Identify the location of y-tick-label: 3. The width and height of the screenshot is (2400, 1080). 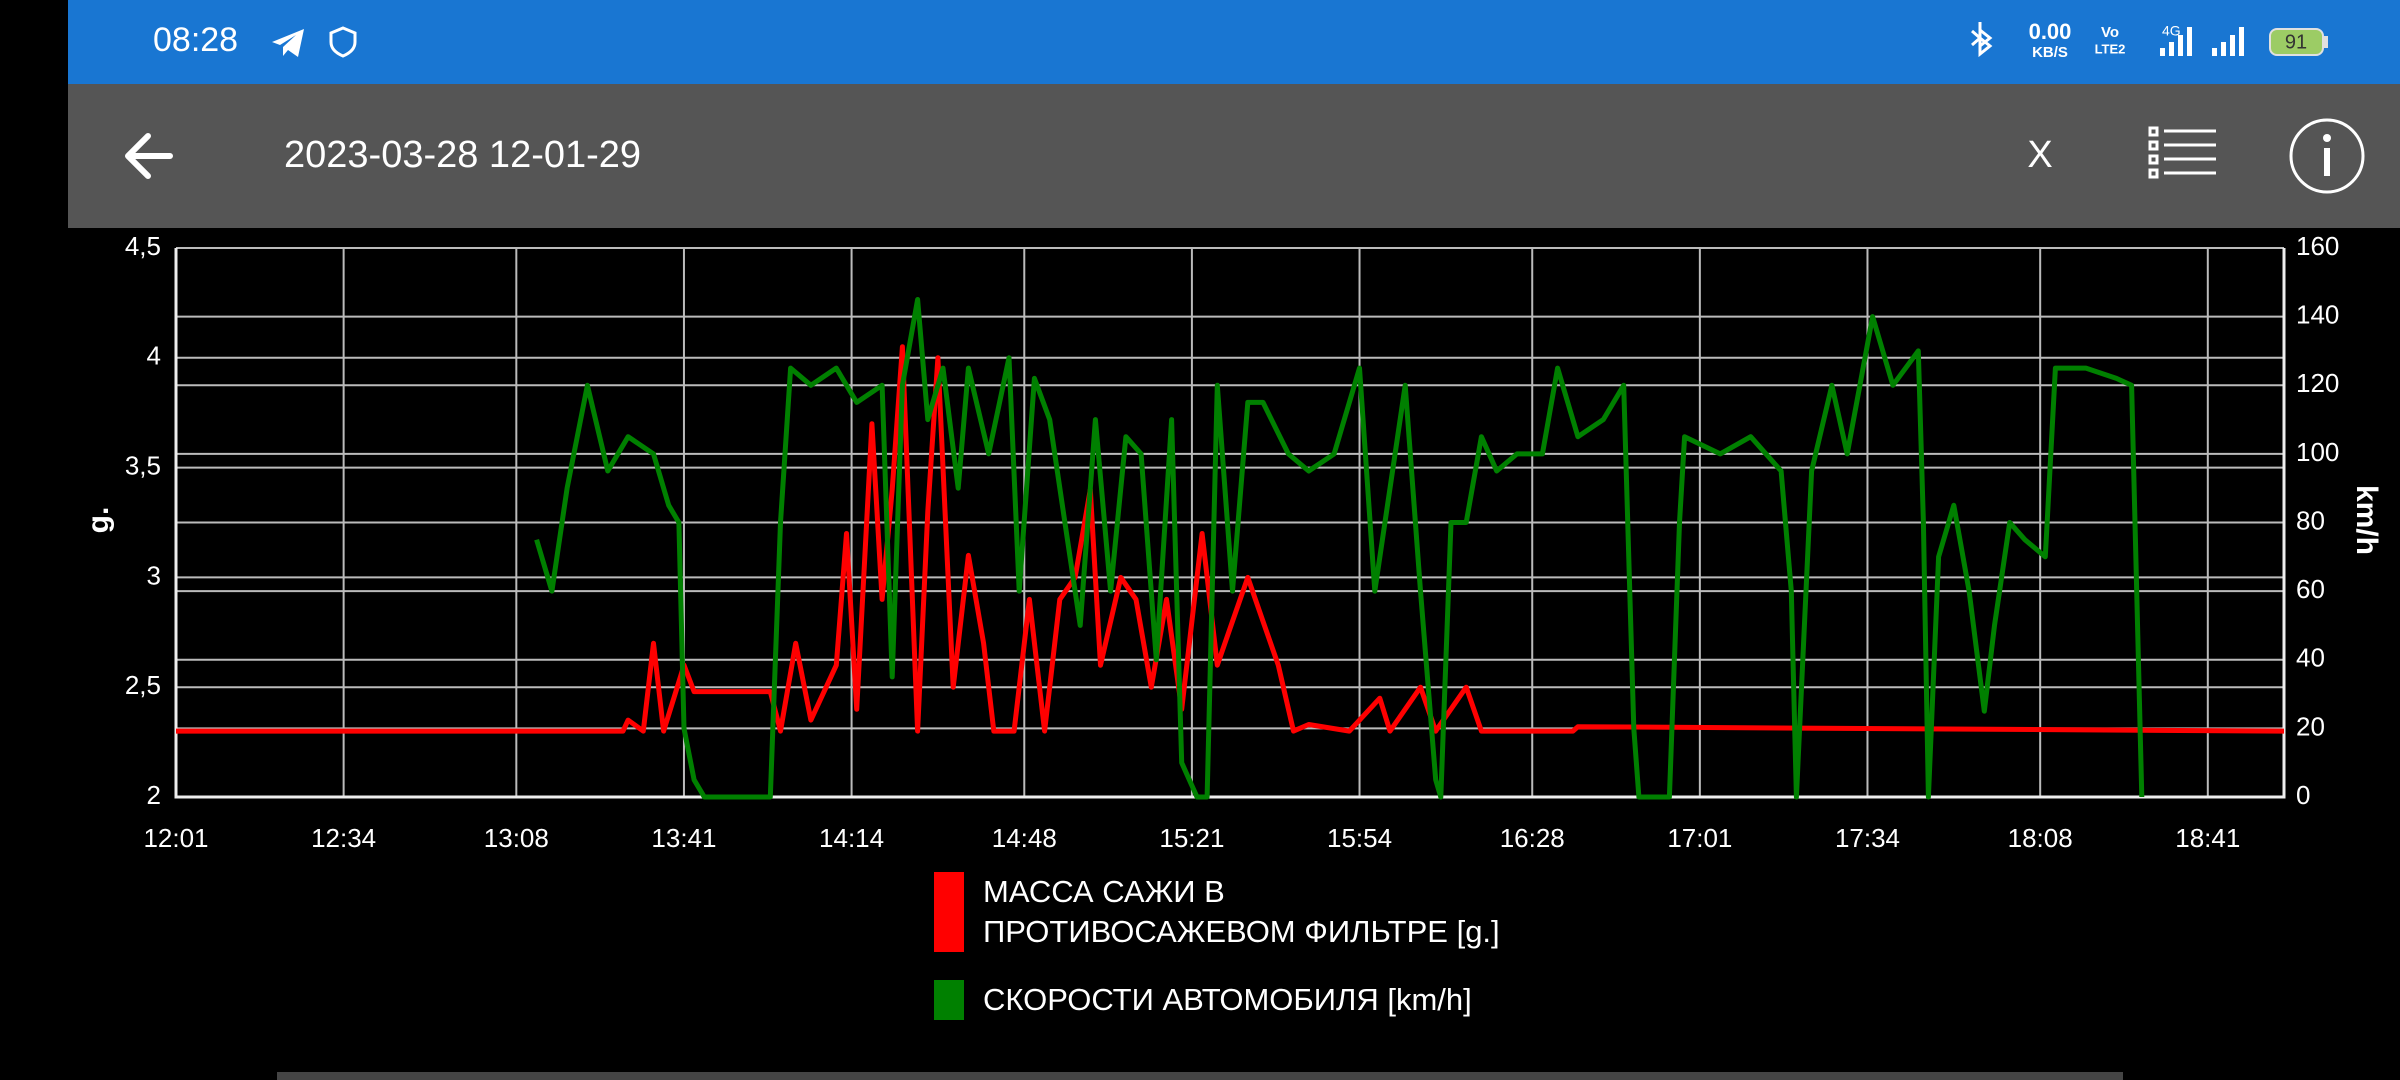
(154, 575).